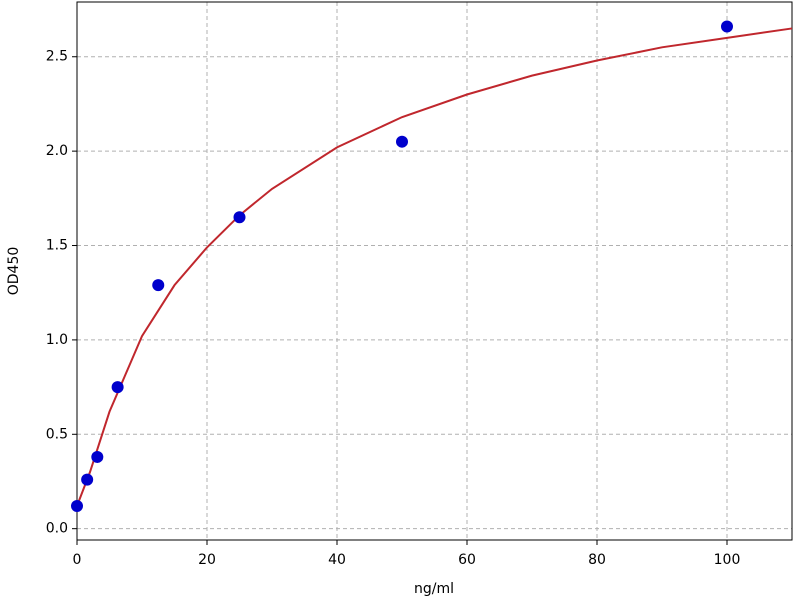  Describe the element at coordinates (57, 340) in the screenshot. I see `y-tick-label: 1.0` at that location.